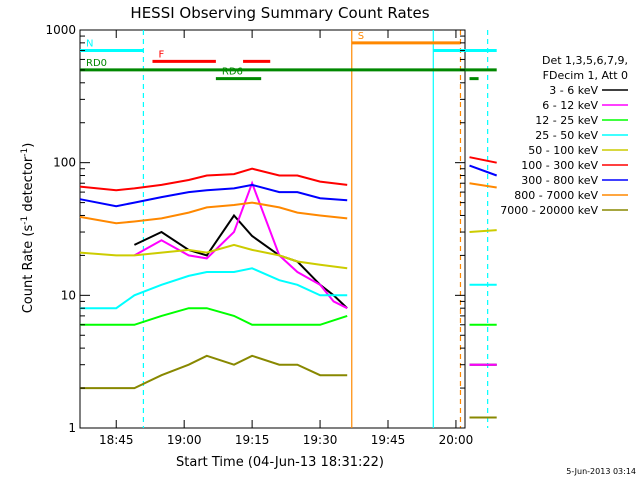  Describe the element at coordinates (549, 210) in the screenshot. I see `legend-label-8: 7000 - 20000 keV` at that location.